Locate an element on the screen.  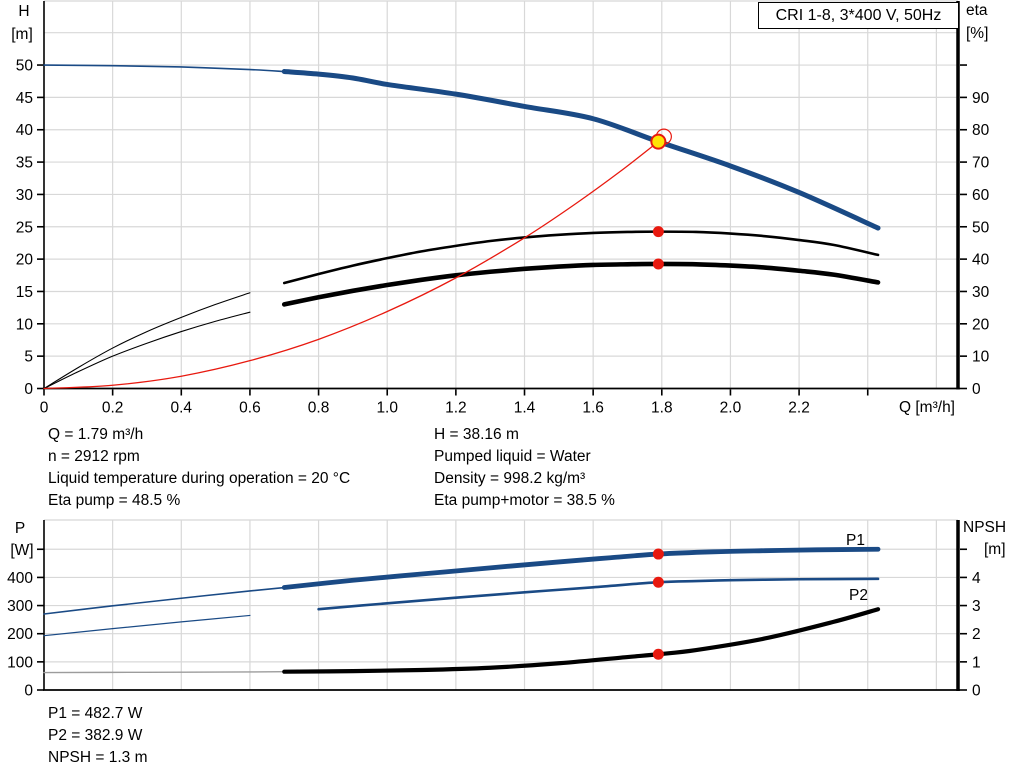
left-tick-label: 35 is located at coordinates (24, 163).